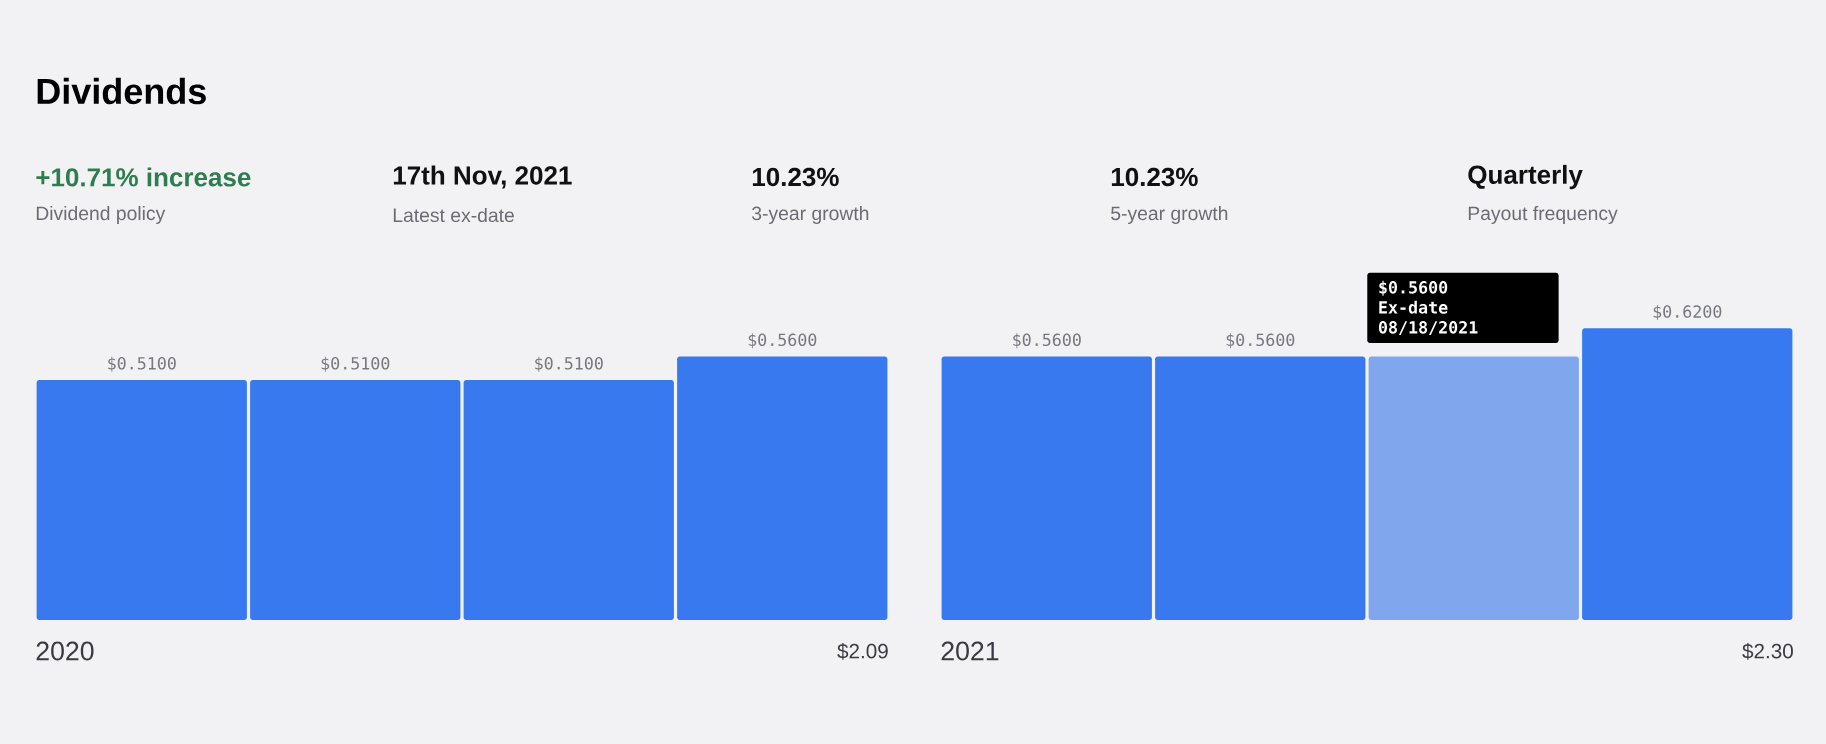 The height and width of the screenshot is (744, 1826). I want to click on annotation: 08/18/2021, so click(1428, 328).